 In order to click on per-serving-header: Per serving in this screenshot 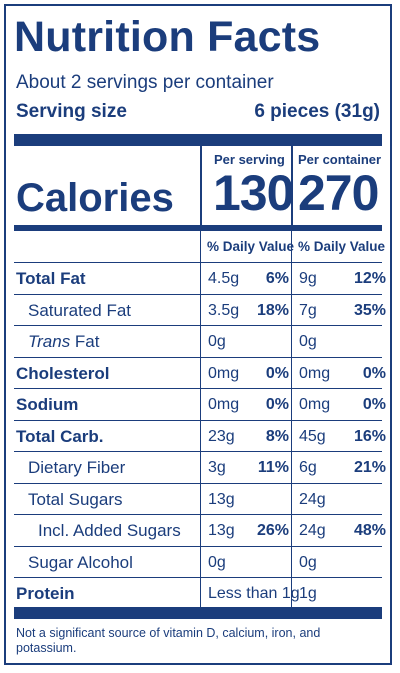, I will do `click(249, 159)`.